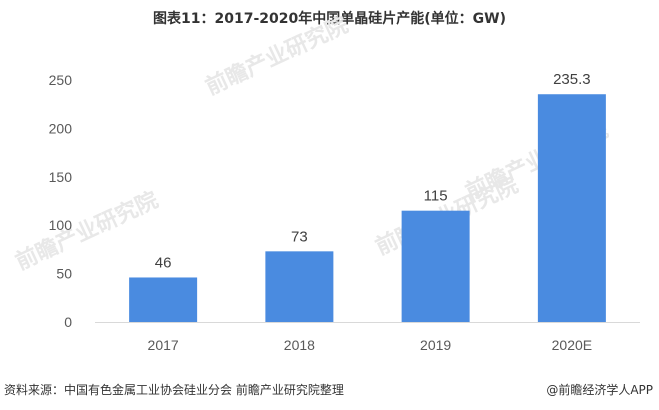 Image resolution: width=659 pixels, height=410 pixels. Describe the element at coordinates (299, 236) in the screenshot. I see `data-label: 73` at that location.